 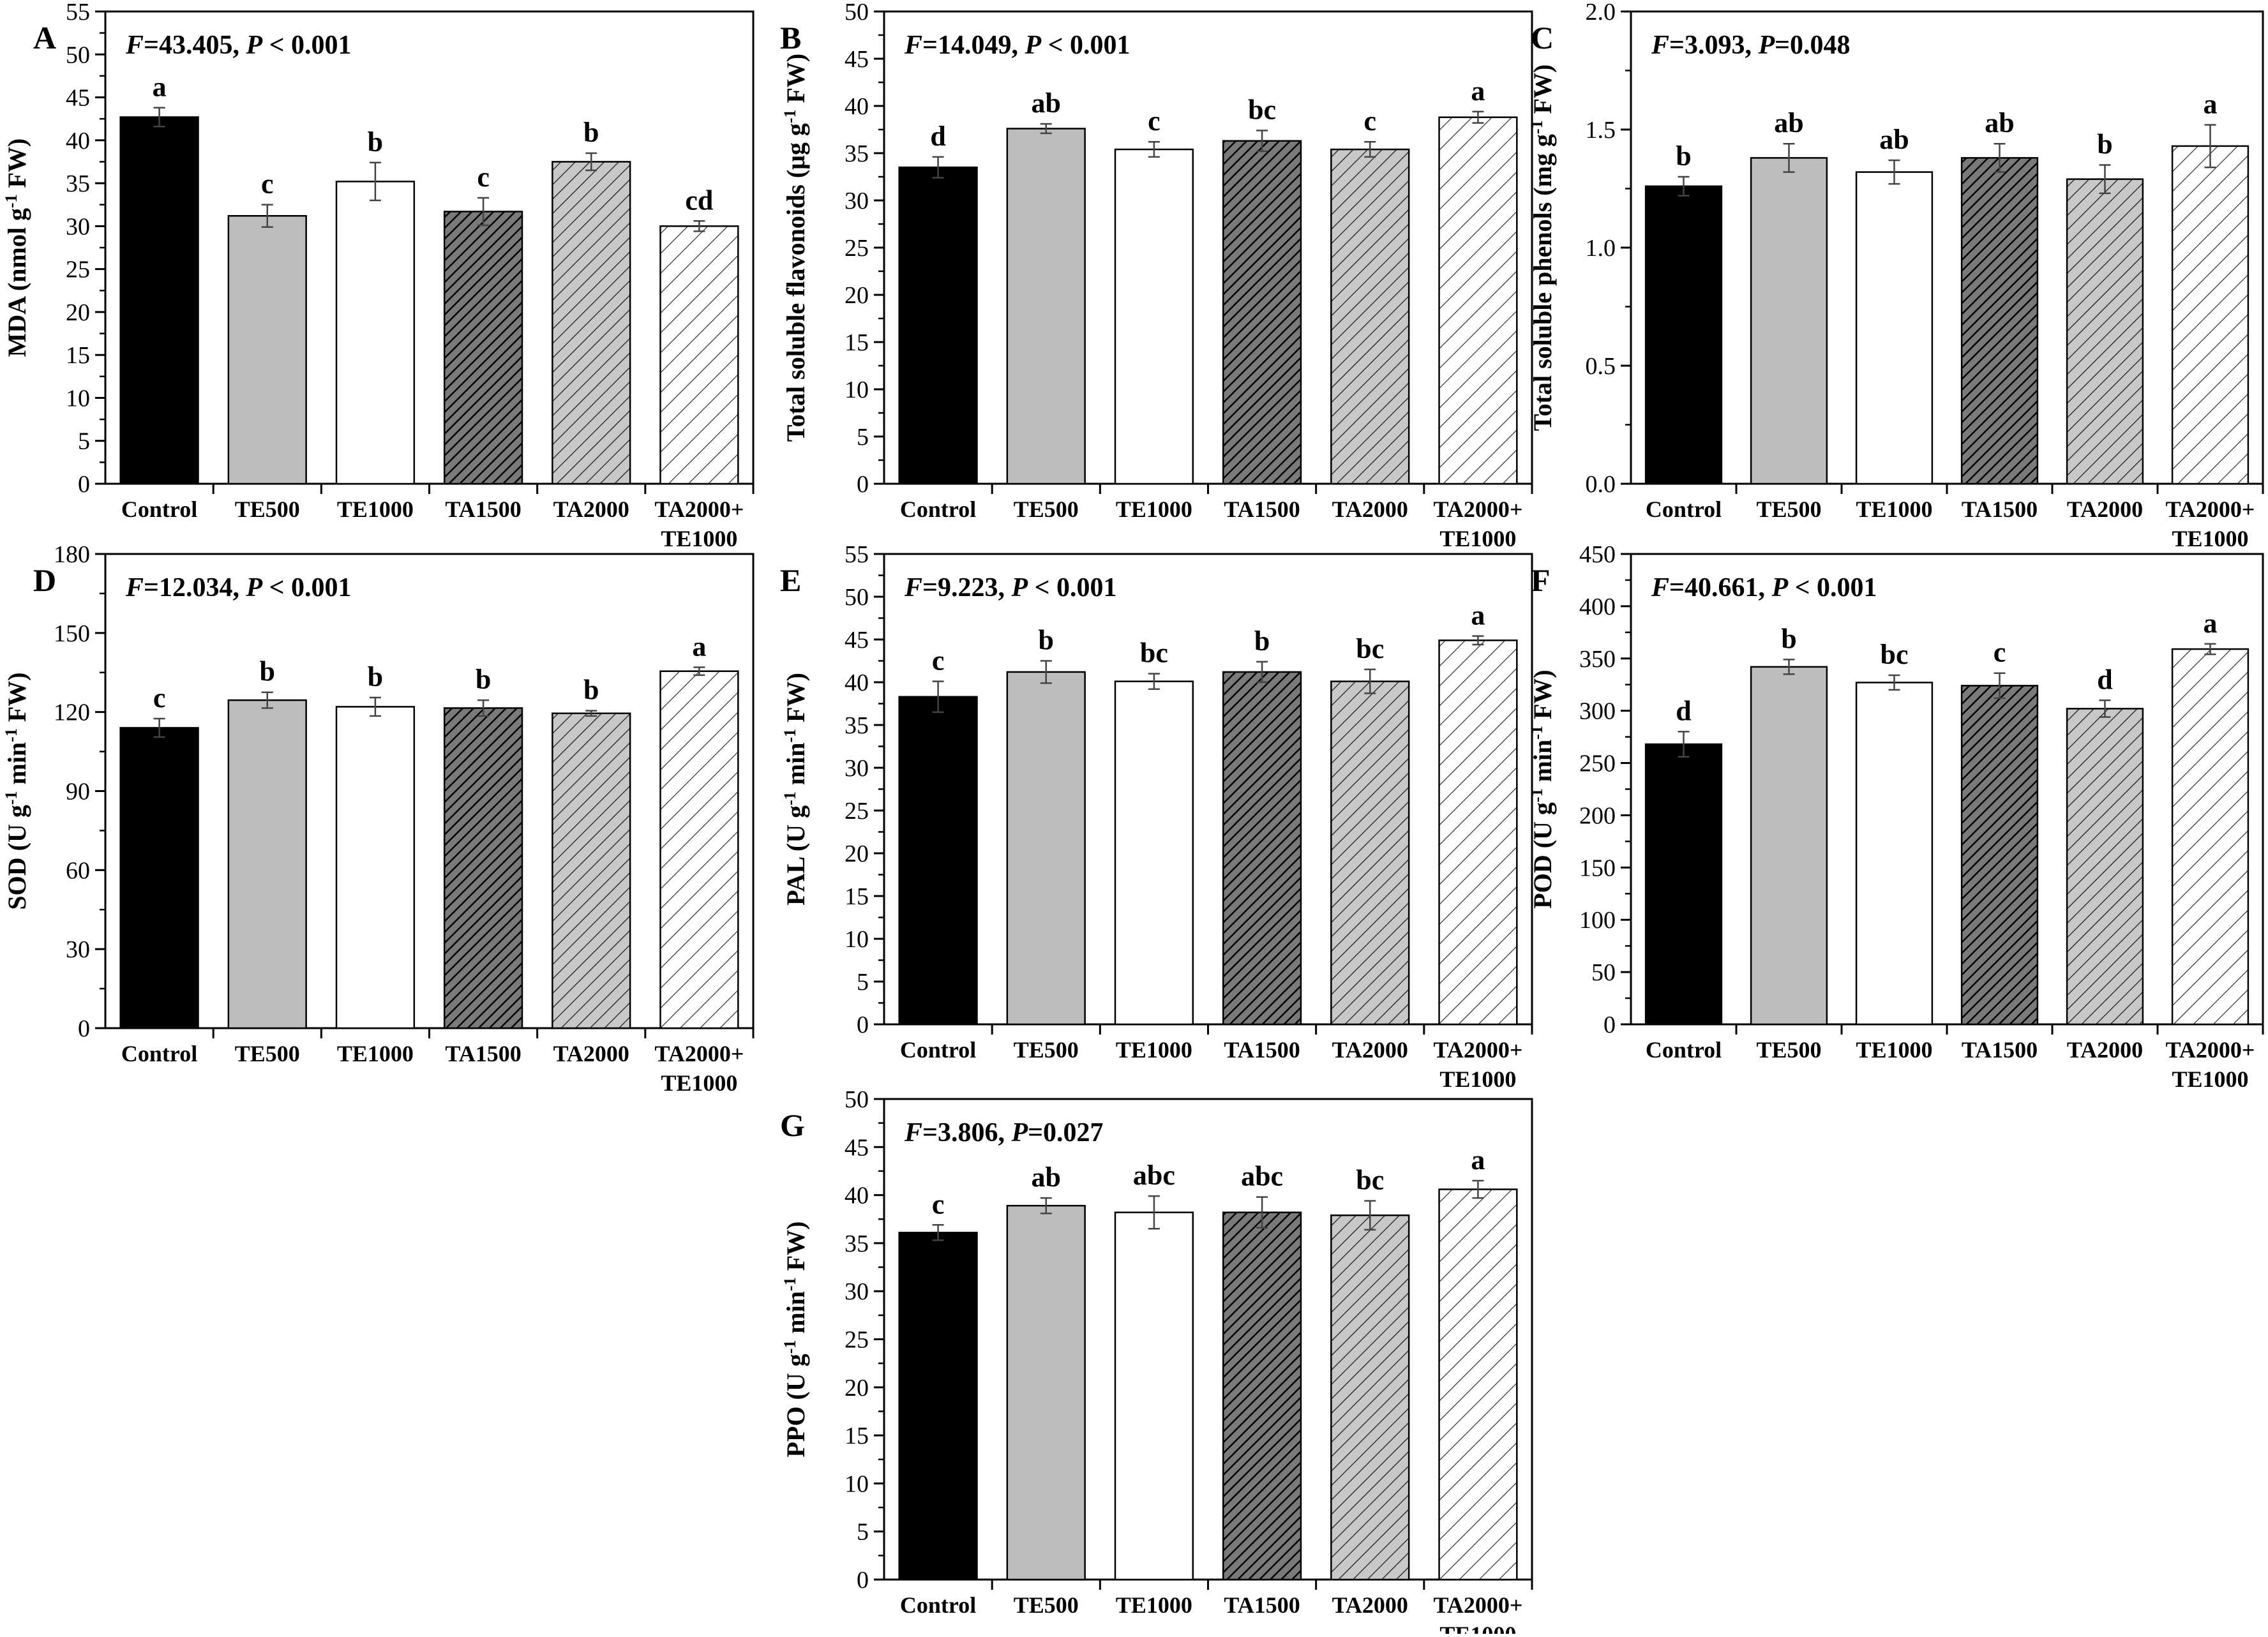 I want to click on stats-annotation: F=12.034, P < 0.001, so click(x=238, y=587).